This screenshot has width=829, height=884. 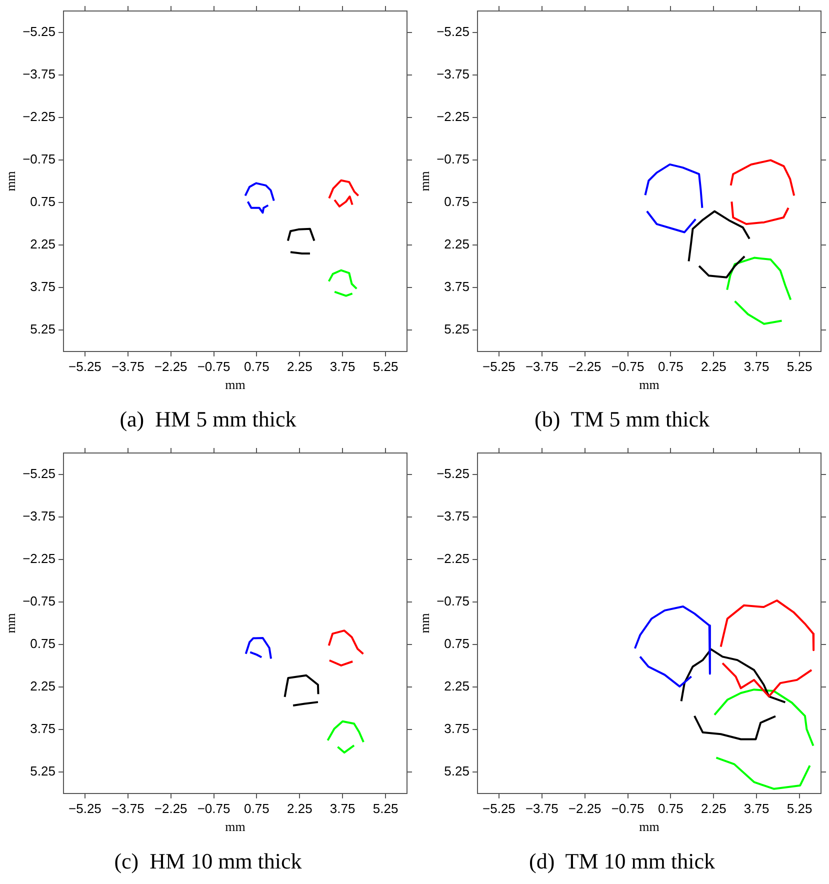 I want to click on text: (a) HM 5 mm thick, so click(x=208, y=419).